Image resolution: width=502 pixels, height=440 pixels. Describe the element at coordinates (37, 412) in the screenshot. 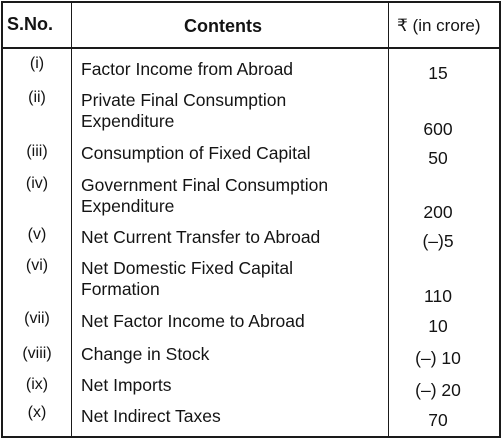

I see `row-sno: (x)` at that location.